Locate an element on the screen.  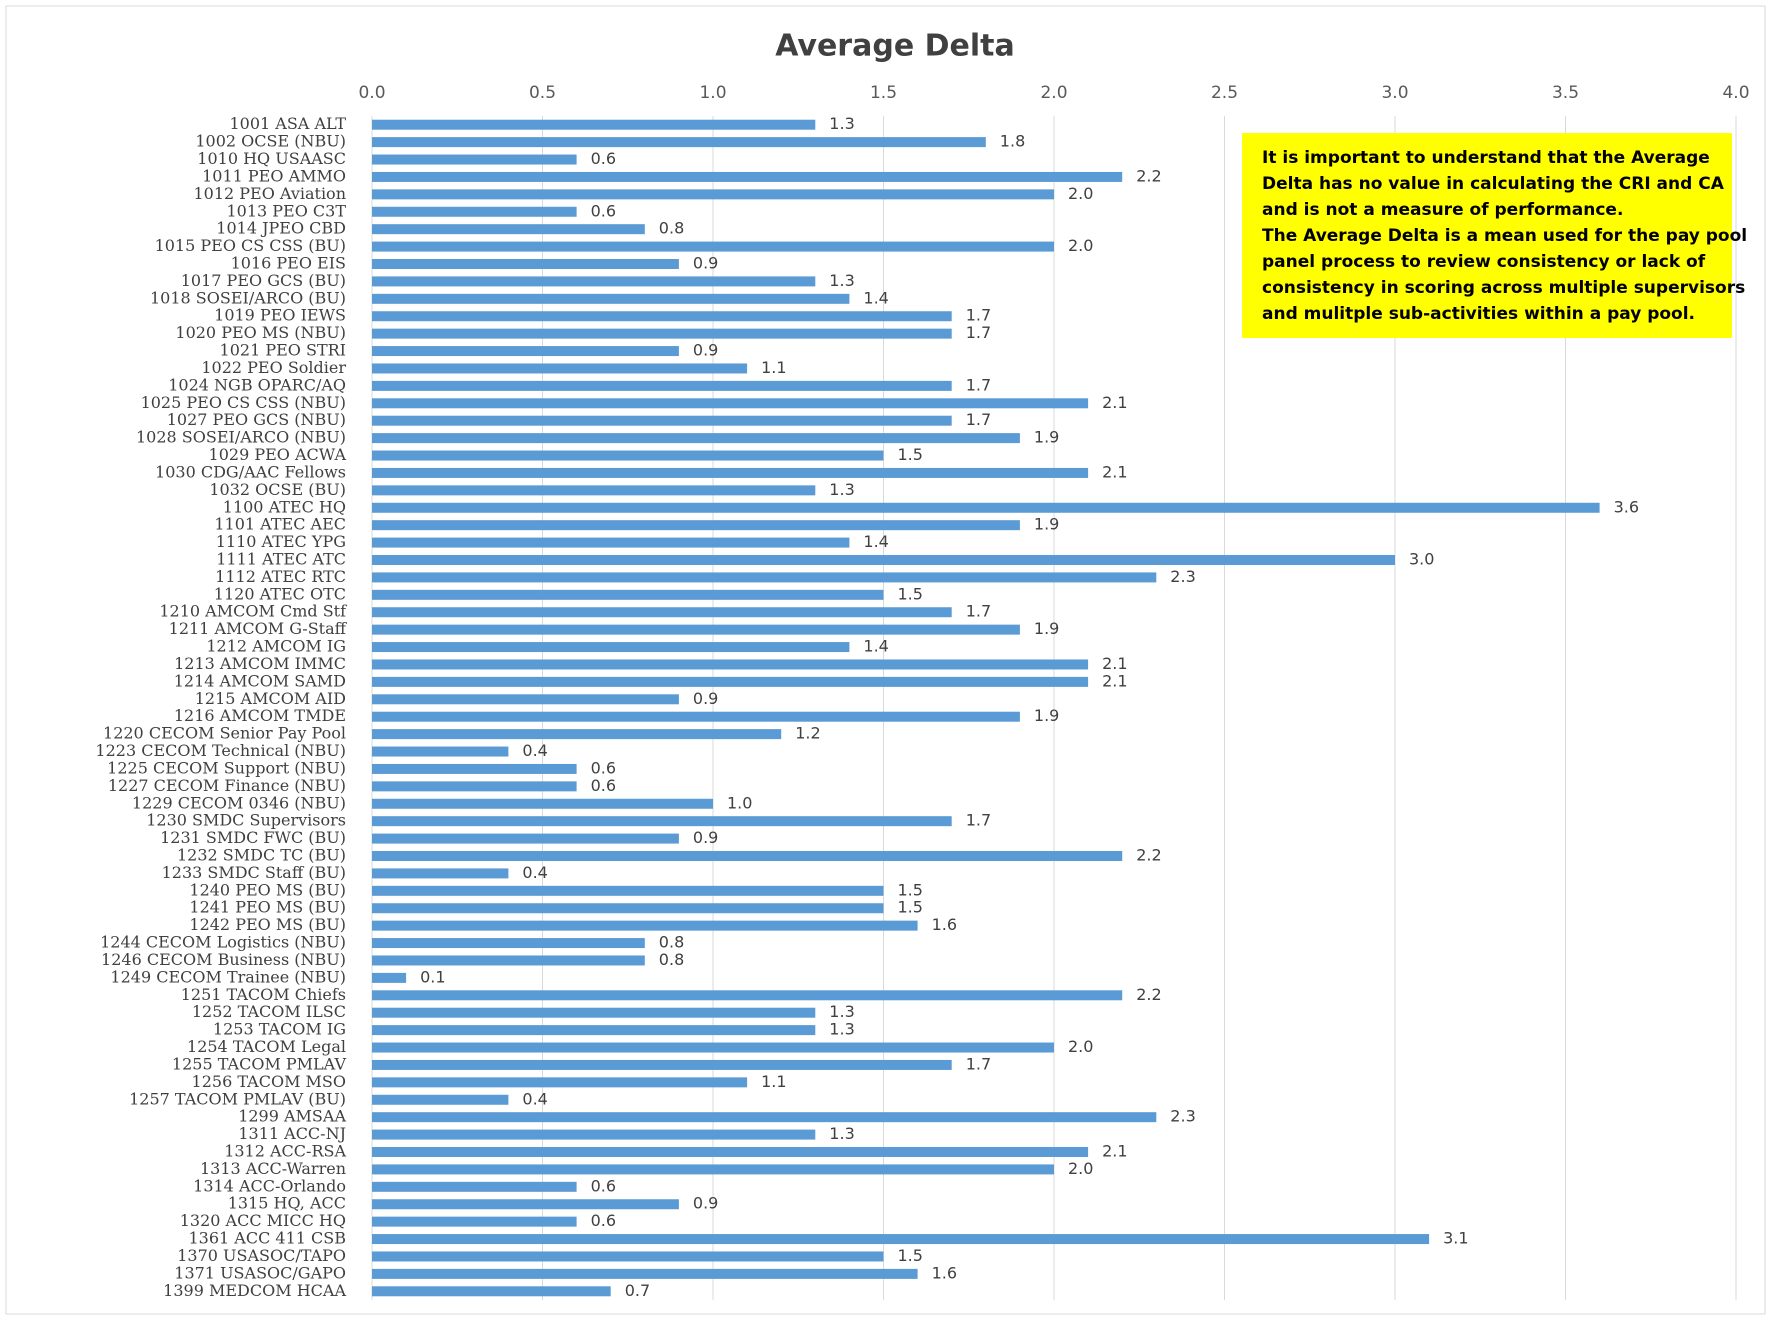
y-tick-label: 1016 PEO EIS is located at coordinates (288, 263).